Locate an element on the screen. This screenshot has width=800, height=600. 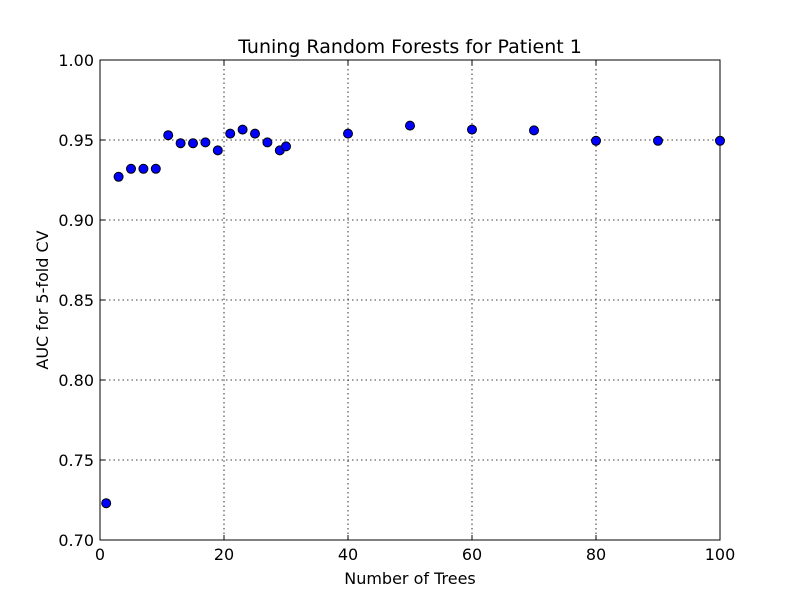
x-tick-labels: 0 20 40 60 80 100 is located at coordinates (415, 554).